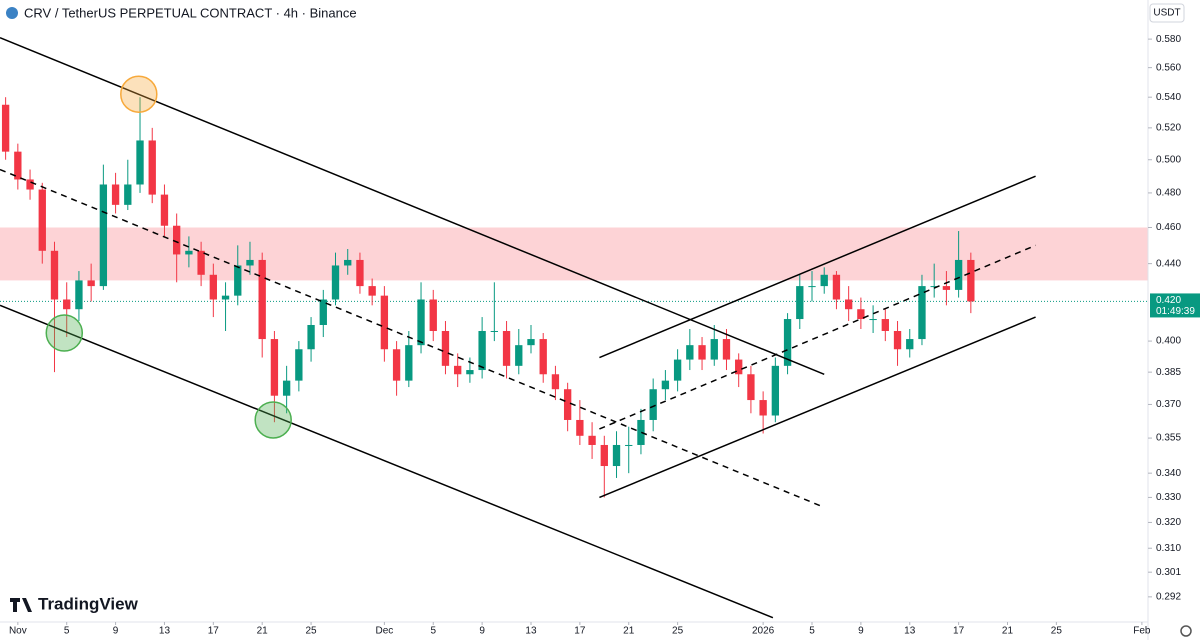  I want to click on y-tick-label: 0.500, so click(1168, 159).